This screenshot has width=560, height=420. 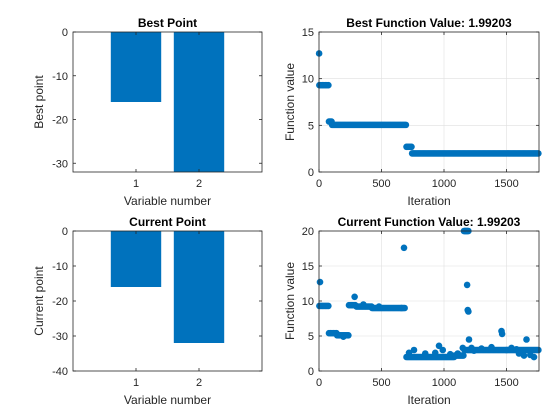 What do you see at coordinates (39, 301) in the screenshot?
I see `y-axis-label: Current point` at bounding box center [39, 301].